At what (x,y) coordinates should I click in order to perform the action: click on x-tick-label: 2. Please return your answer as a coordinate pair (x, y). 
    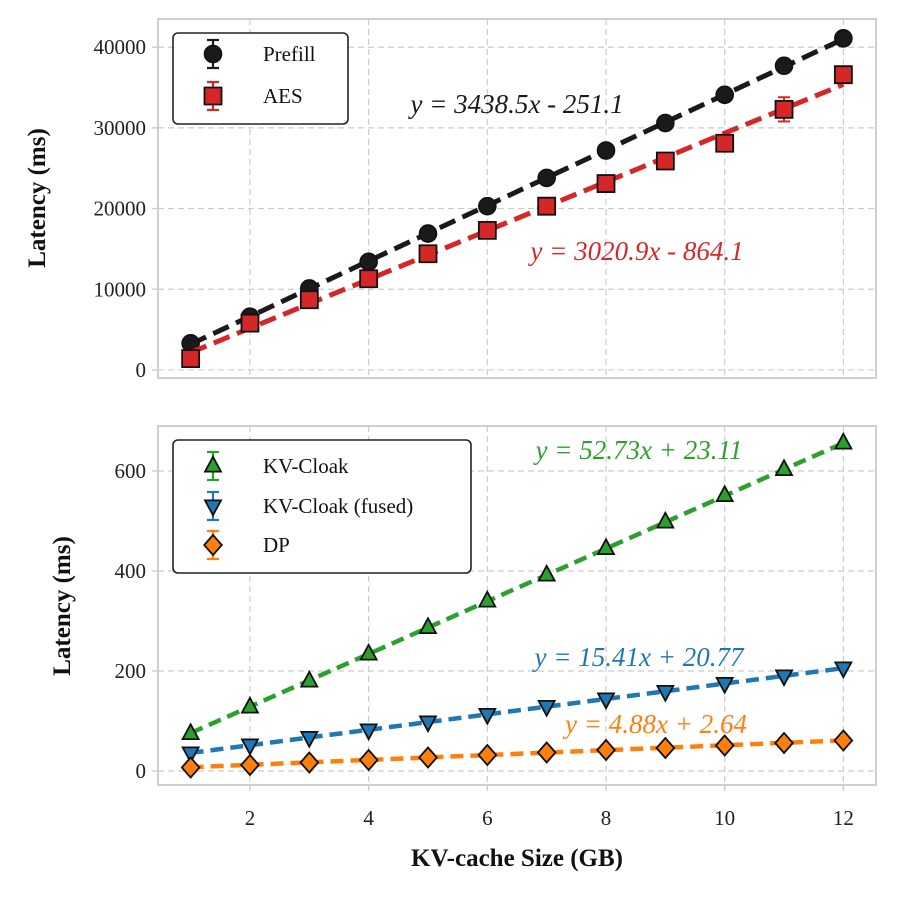
    Looking at the image, I should click on (250, 818).